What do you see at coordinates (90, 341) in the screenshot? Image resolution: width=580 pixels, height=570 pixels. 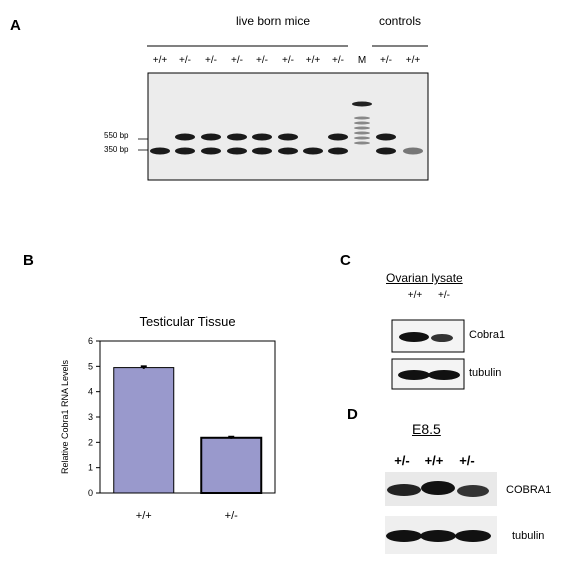 I see `y-tick-label-6: 6` at bounding box center [90, 341].